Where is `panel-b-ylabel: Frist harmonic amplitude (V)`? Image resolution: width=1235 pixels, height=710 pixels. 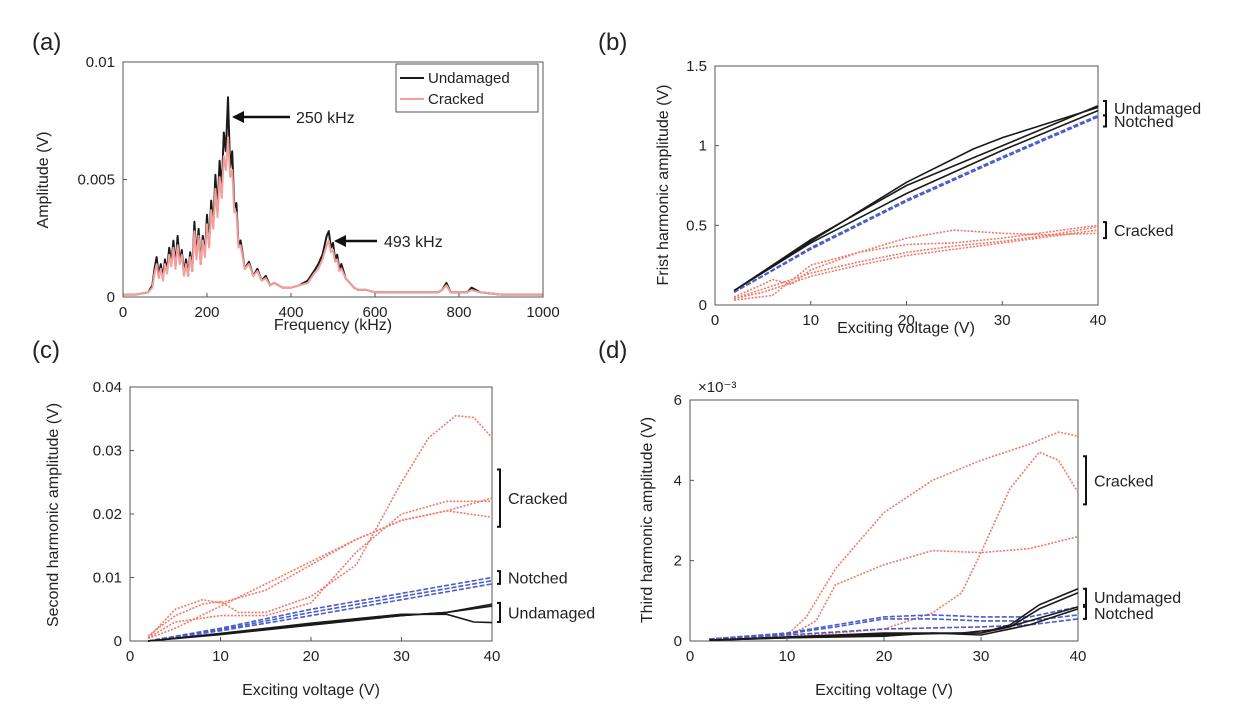 panel-b-ylabel: Frist harmonic amplitude (V) is located at coordinates (663, 185).